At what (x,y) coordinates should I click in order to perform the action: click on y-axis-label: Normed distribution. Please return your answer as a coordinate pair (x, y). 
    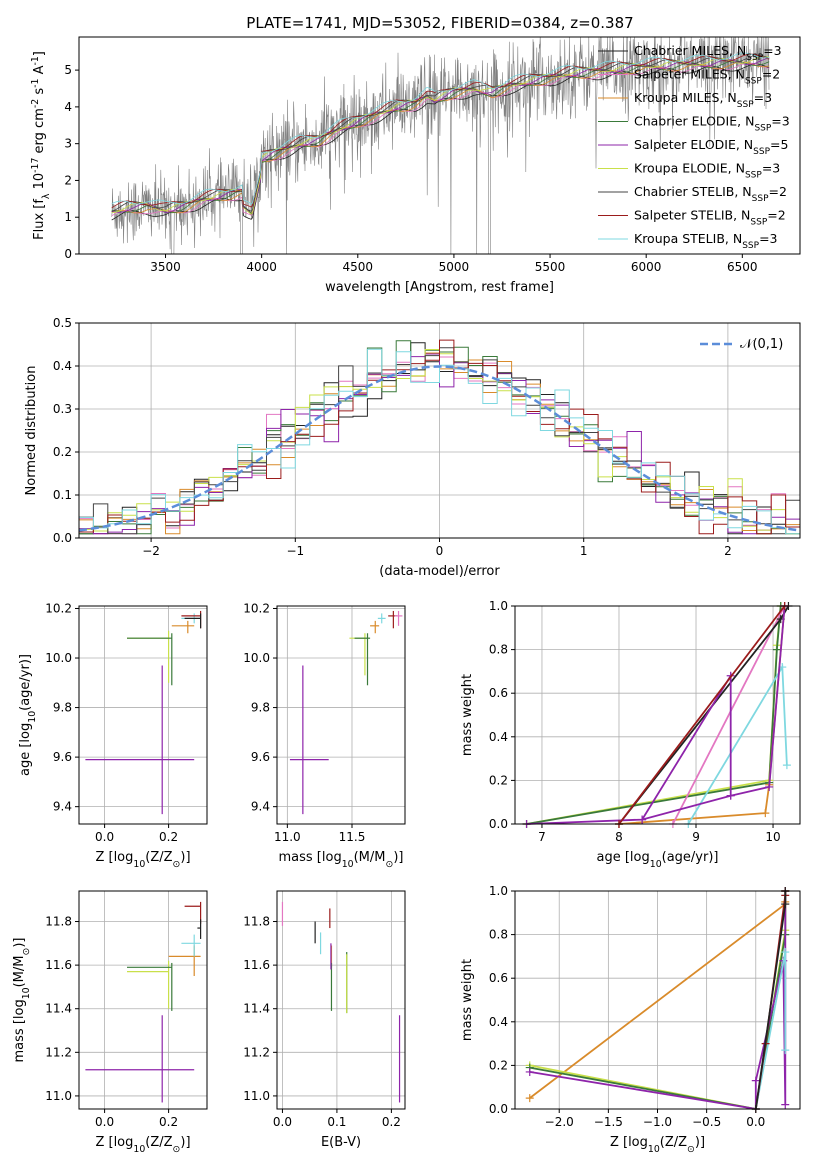
    Looking at the image, I should click on (31, 431).